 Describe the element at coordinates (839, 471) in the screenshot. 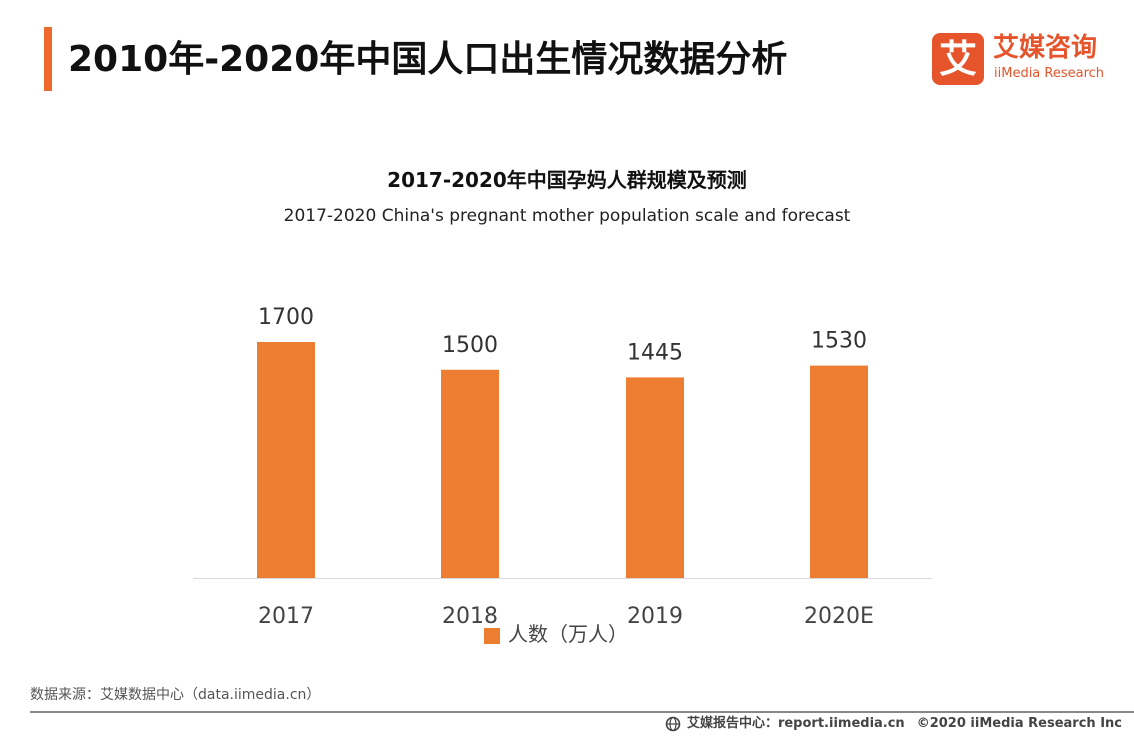

I see `bar-2020E` at that location.